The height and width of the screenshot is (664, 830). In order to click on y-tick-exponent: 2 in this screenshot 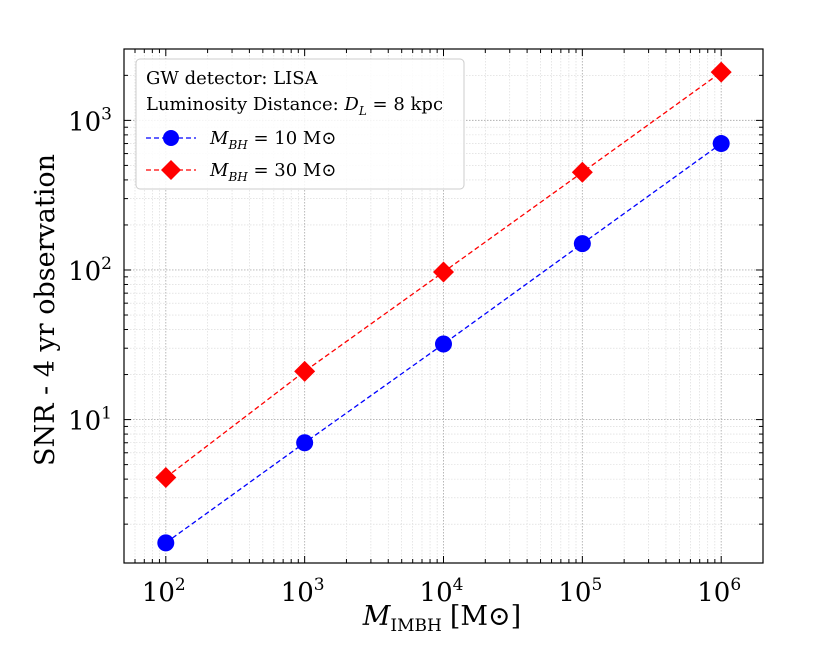, I will do `click(106, 264)`.